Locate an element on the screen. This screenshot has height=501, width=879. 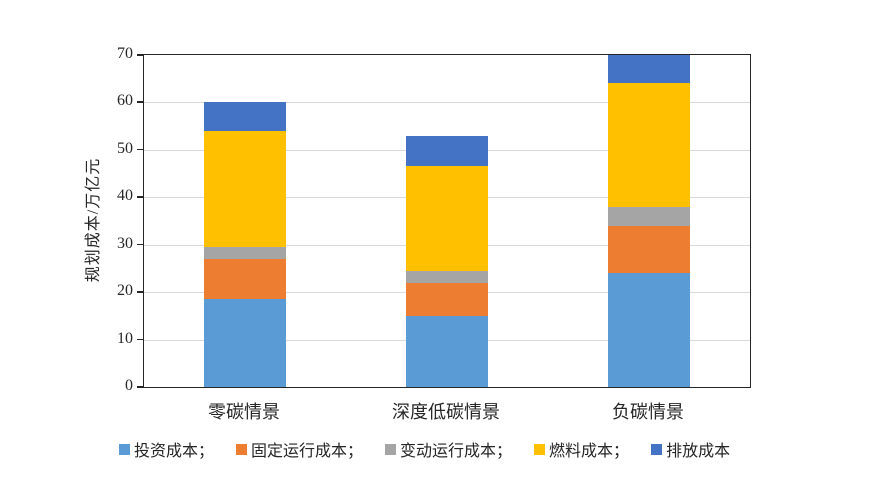
x-axis-category-label: 零碳情景 is located at coordinates (244, 412).